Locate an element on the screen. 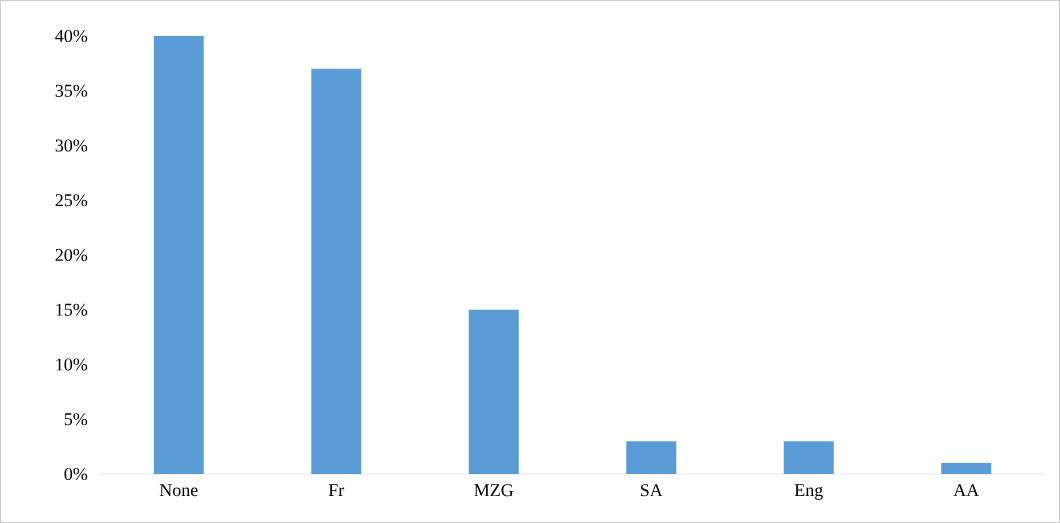 This screenshot has height=523, width=1060. y-tick-label: 20% is located at coordinates (71, 255).